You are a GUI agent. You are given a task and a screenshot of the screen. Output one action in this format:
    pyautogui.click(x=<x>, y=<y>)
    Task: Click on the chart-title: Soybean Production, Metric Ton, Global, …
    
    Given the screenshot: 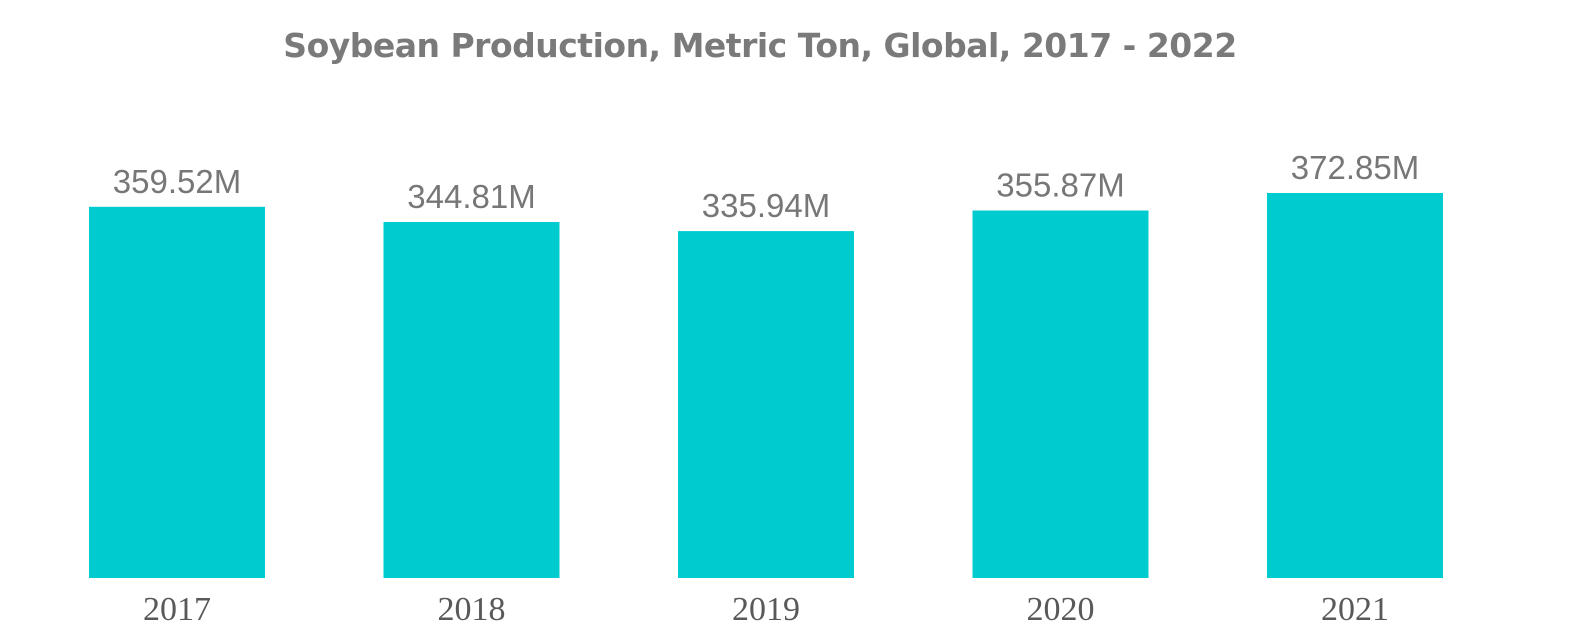 What is the action you would take?
    pyautogui.click(x=760, y=45)
    